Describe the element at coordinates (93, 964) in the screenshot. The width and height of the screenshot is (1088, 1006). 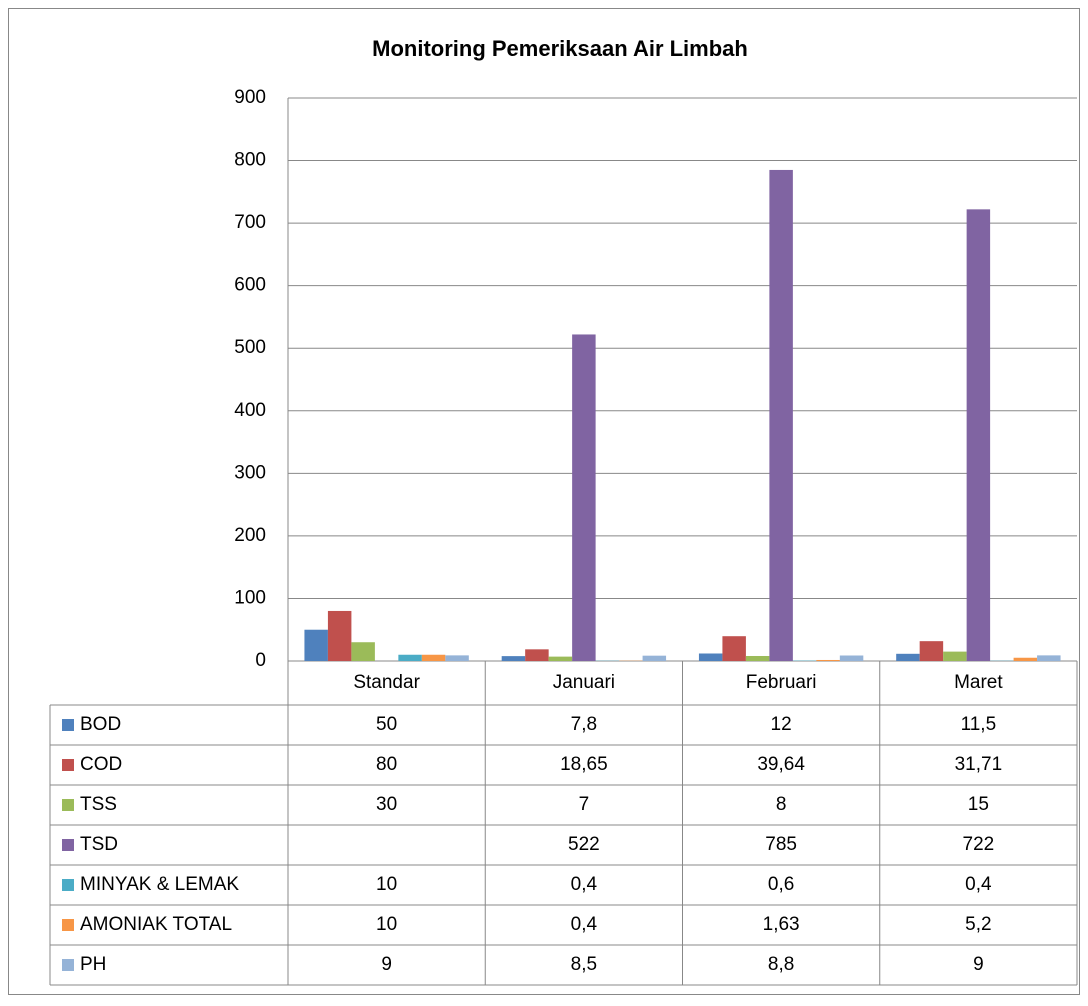
I see `legend-label: PH` at that location.